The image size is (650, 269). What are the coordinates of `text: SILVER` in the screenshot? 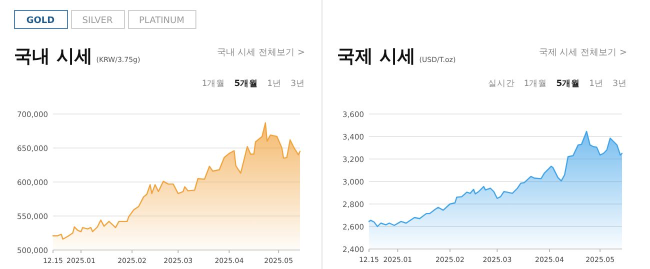 It's located at (97, 21).